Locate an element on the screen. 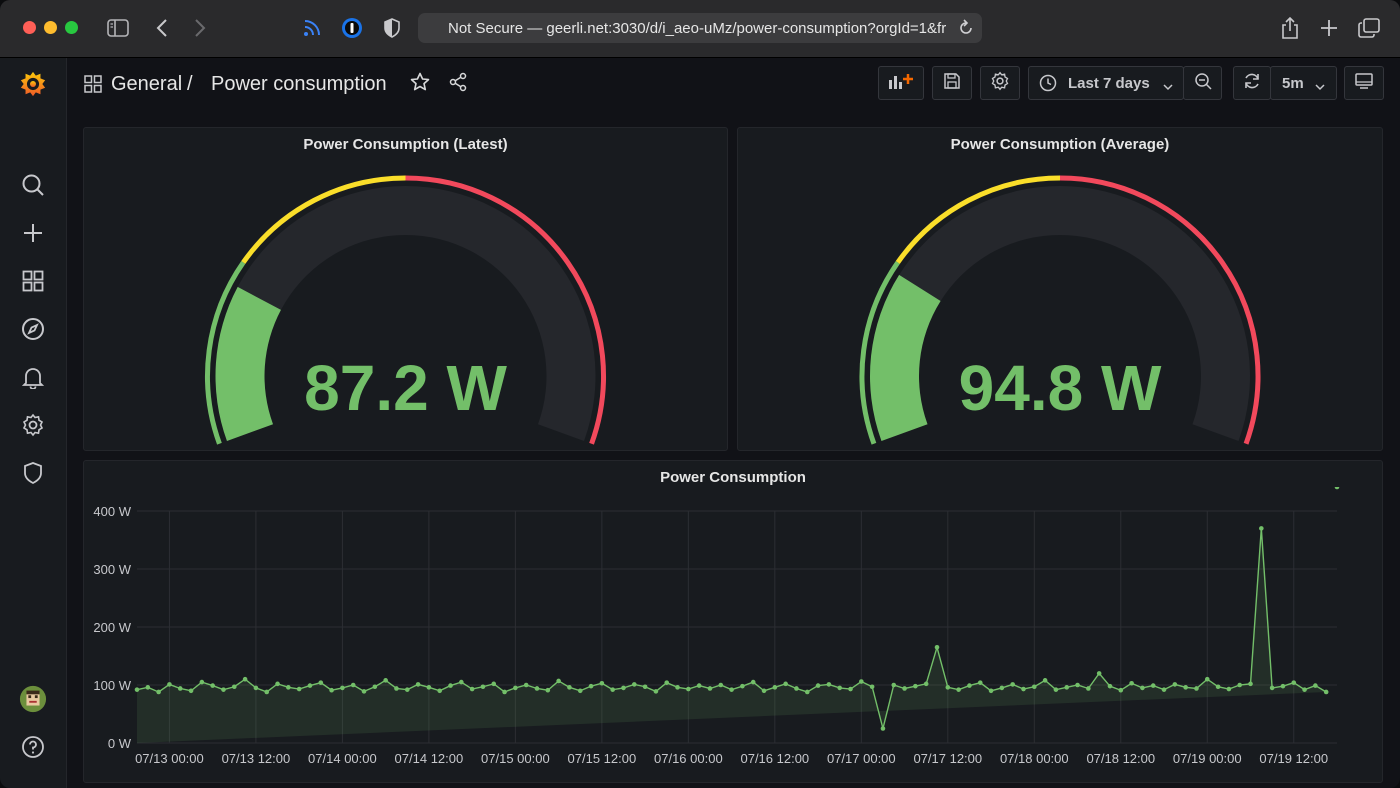 The height and width of the screenshot is (788, 1400). time-range-picker: Last 7 days is located at coordinates (1106, 83).